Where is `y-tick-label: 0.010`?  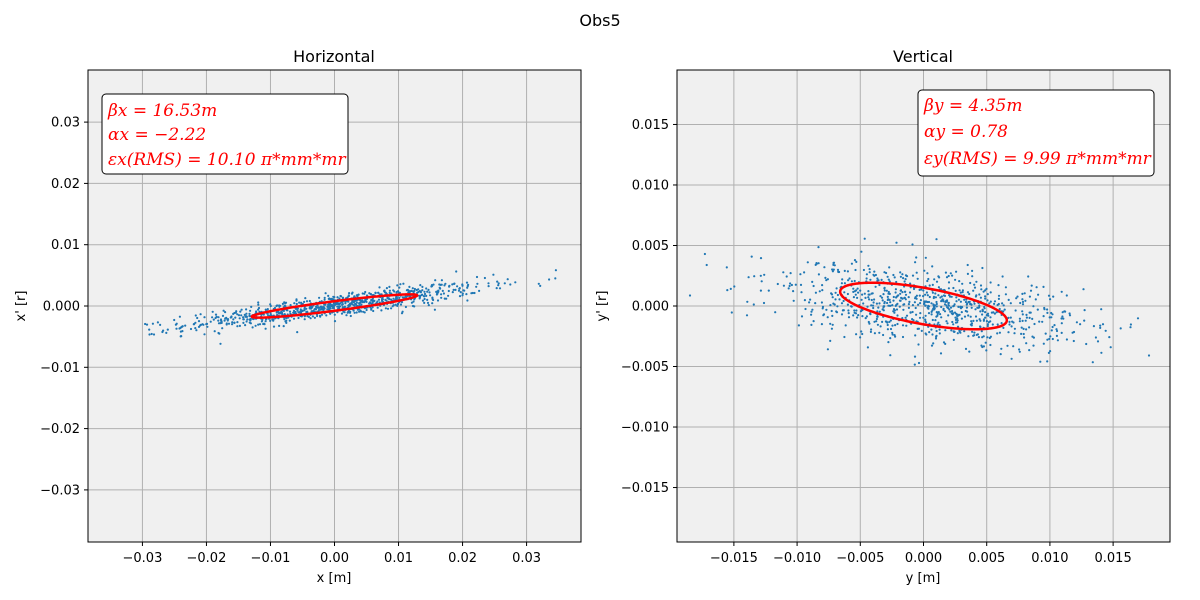 y-tick-label: 0.010 is located at coordinates (650, 185).